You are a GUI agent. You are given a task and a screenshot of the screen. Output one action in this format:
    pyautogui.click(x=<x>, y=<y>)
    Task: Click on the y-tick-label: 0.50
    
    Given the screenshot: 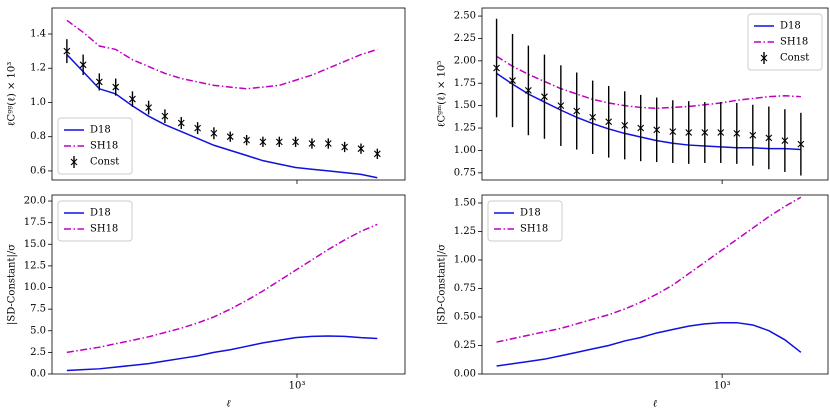 What is the action you would take?
    pyautogui.click(x=465, y=316)
    